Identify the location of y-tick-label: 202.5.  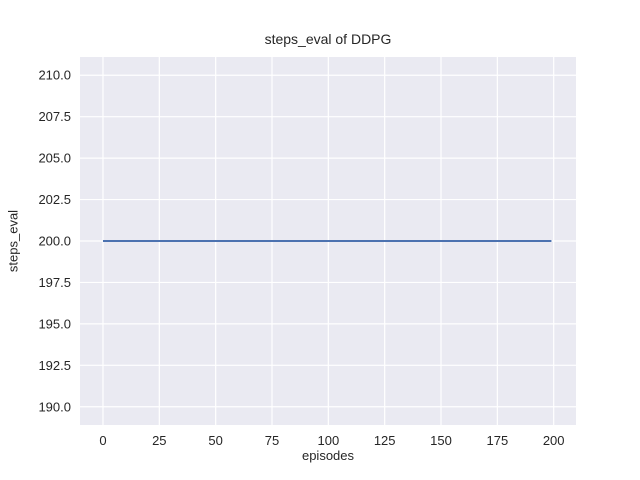
(54, 199).